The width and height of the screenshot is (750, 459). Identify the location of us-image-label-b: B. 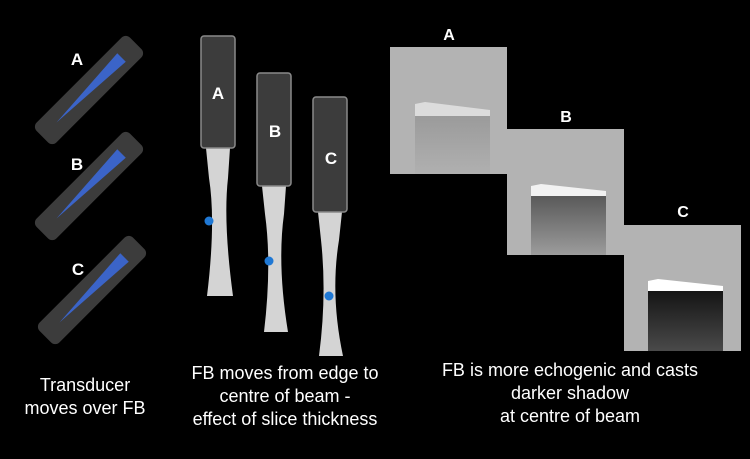
(566, 117).